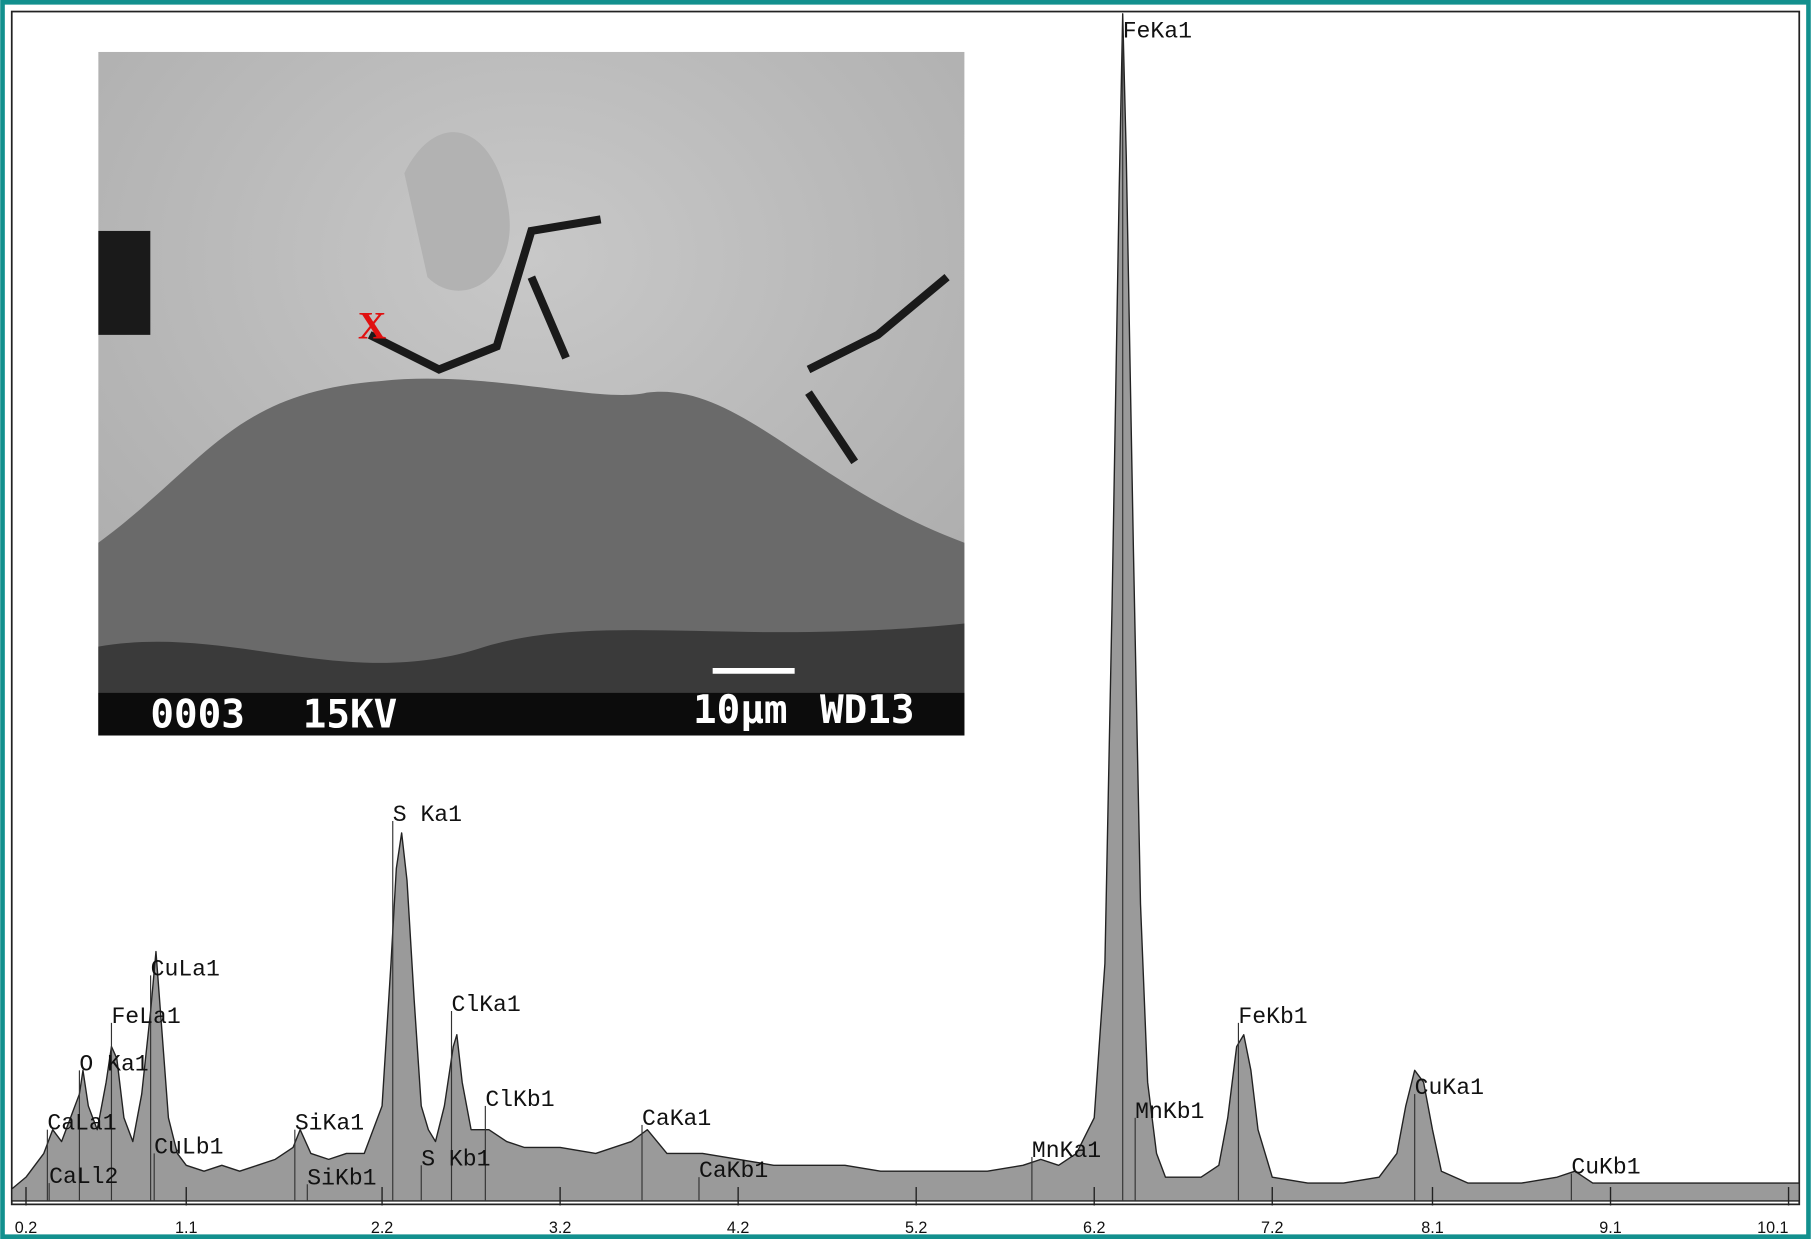 The image size is (1811, 1239). What do you see at coordinates (738, 1228) in the screenshot?
I see `x-tick-label: 4.2` at bounding box center [738, 1228].